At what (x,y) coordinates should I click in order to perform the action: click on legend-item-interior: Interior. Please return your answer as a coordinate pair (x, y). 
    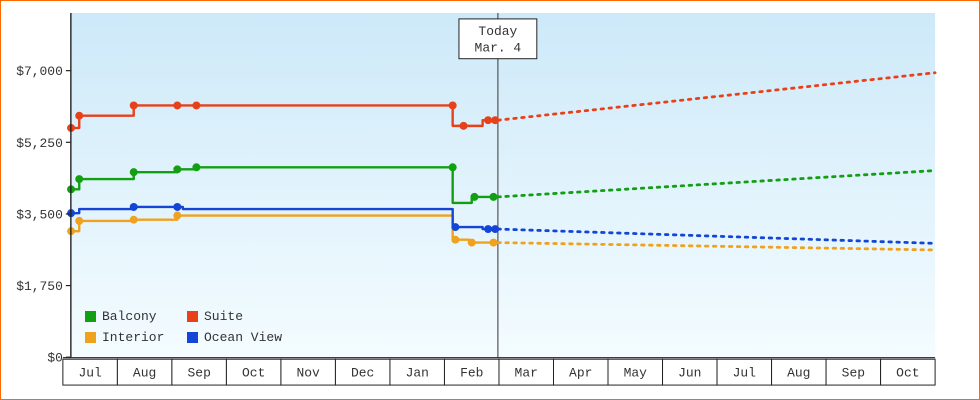
    Looking at the image, I should click on (136, 337).